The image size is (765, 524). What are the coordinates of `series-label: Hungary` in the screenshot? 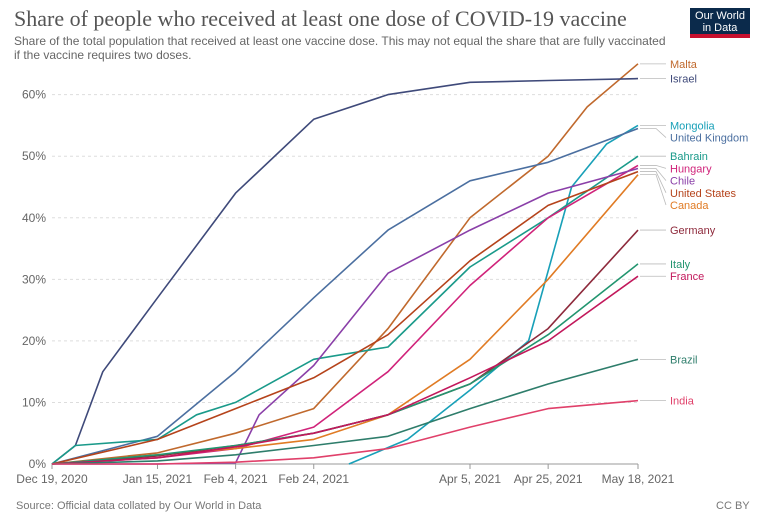 It's located at (691, 169).